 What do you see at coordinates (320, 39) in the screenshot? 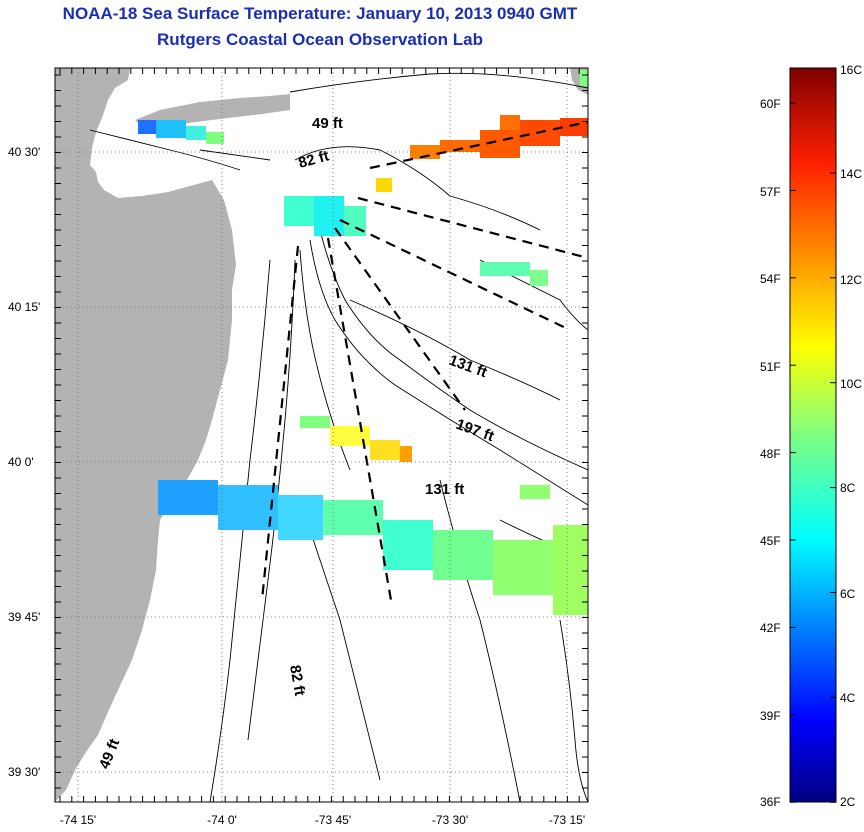
I see `map-subtitle: Rutgers Coastal Ocean Observation Lab` at bounding box center [320, 39].